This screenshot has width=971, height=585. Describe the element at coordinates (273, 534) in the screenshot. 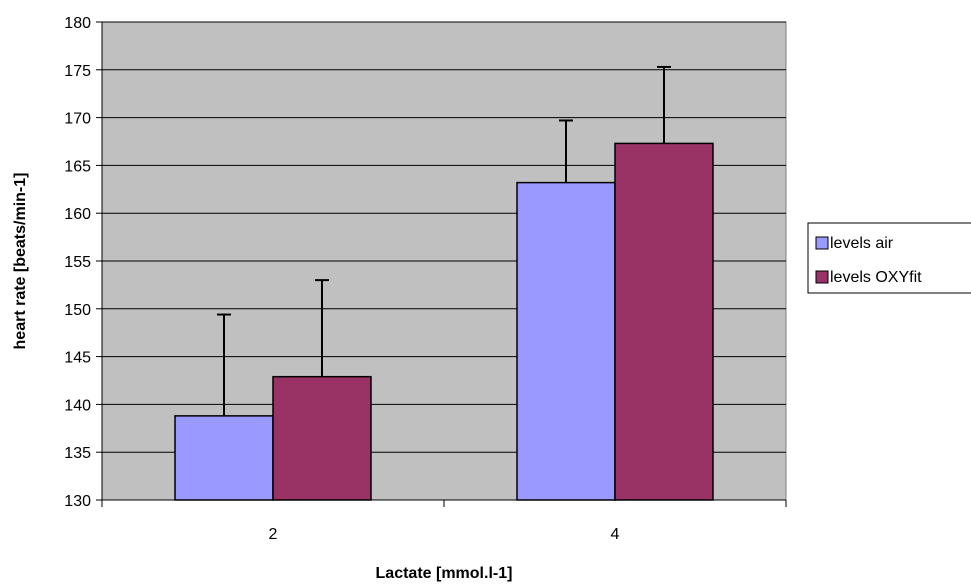

I see `x-tick-label: 2` at that location.